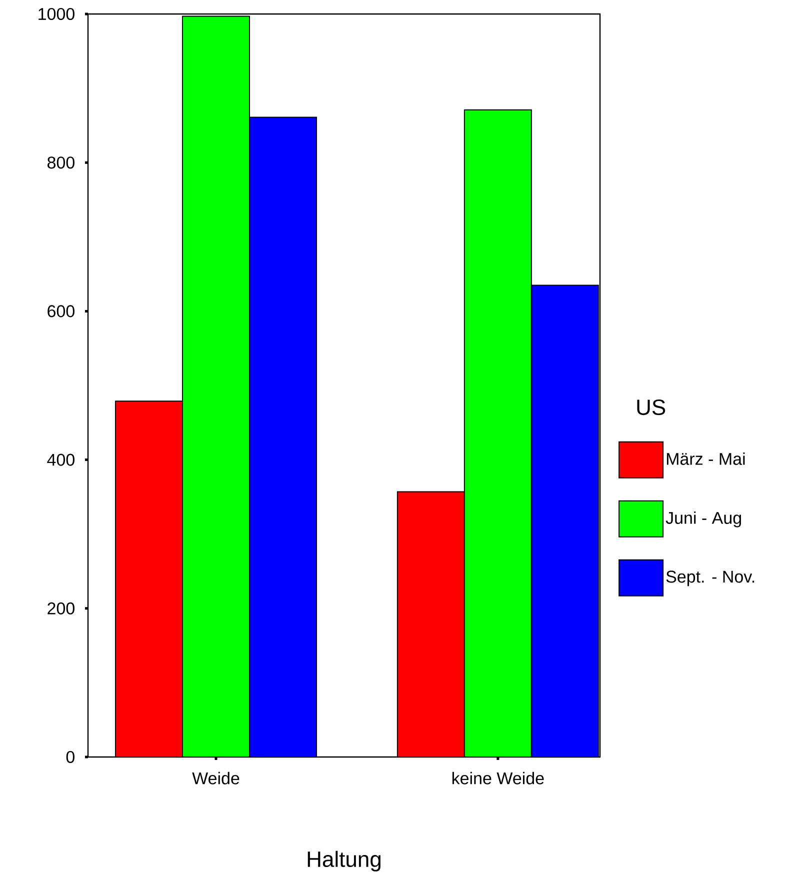 The image size is (810, 892). I want to click on legend-label: Juni - Aug, so click(703, 519).